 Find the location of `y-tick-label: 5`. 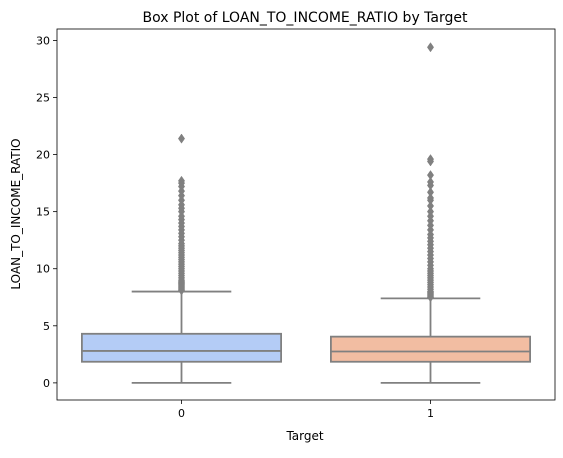

y-tick-label: 5 is located at coordinates (46, 326).